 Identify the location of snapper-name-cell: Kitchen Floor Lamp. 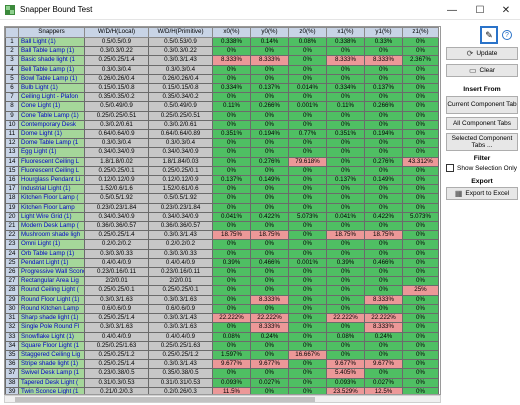
(51, 207).